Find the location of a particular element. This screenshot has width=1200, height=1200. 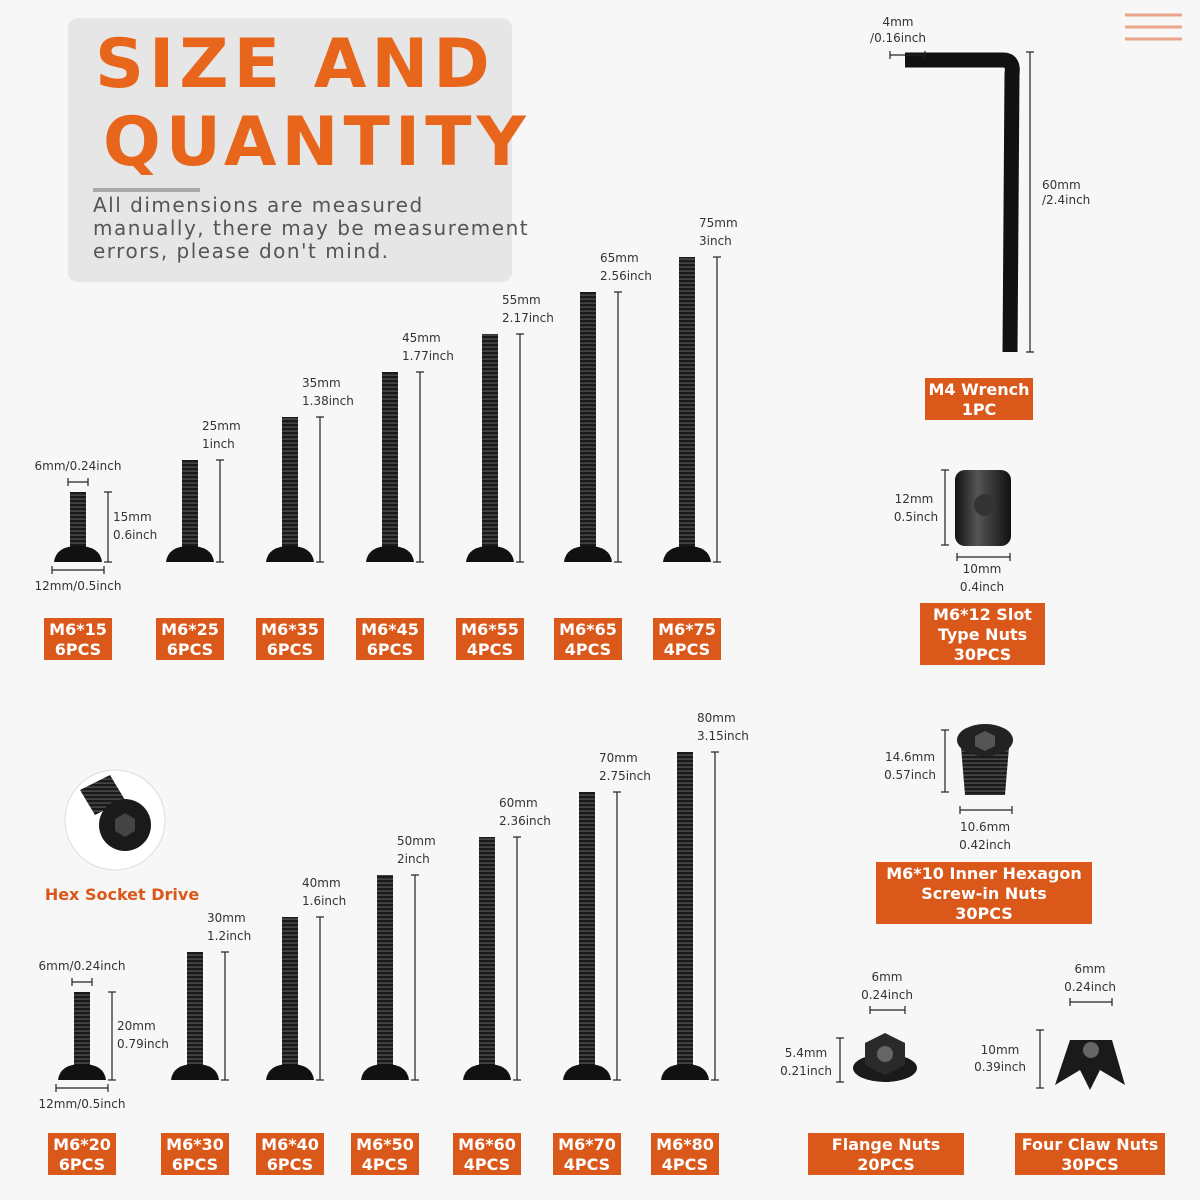

dimension-text: 1.38inch is located at coordinates (328, 401).